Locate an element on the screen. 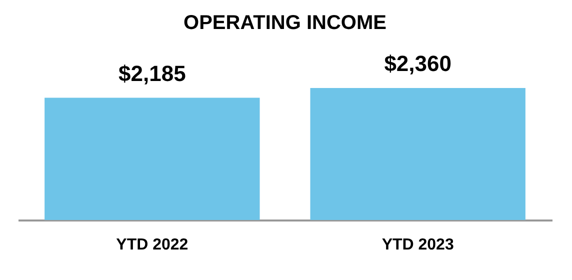 The image size is (572, 280). chart-title: OPERATING INCOME is located at coordinates (285, 23).